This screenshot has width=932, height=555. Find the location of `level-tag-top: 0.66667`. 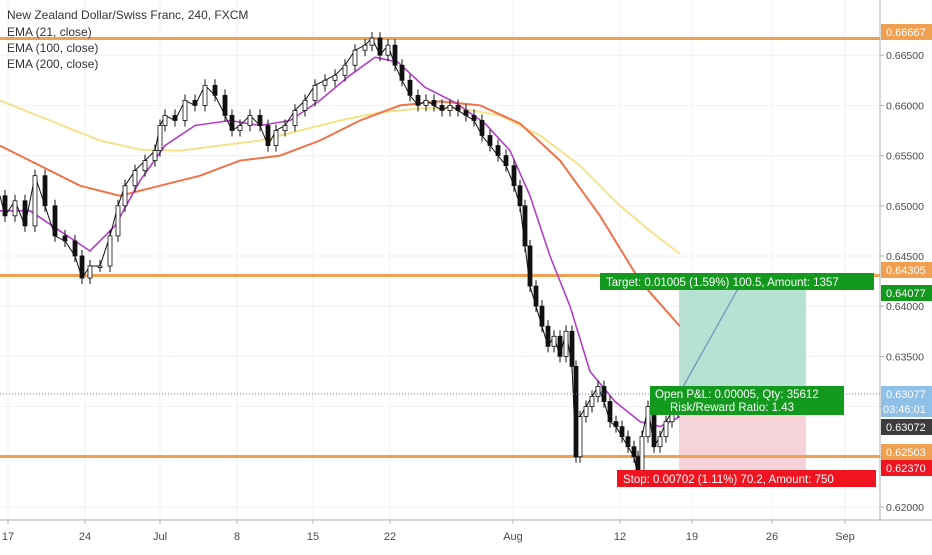

level-tag-top: 0.66667 is located at coordinates (906, 33).